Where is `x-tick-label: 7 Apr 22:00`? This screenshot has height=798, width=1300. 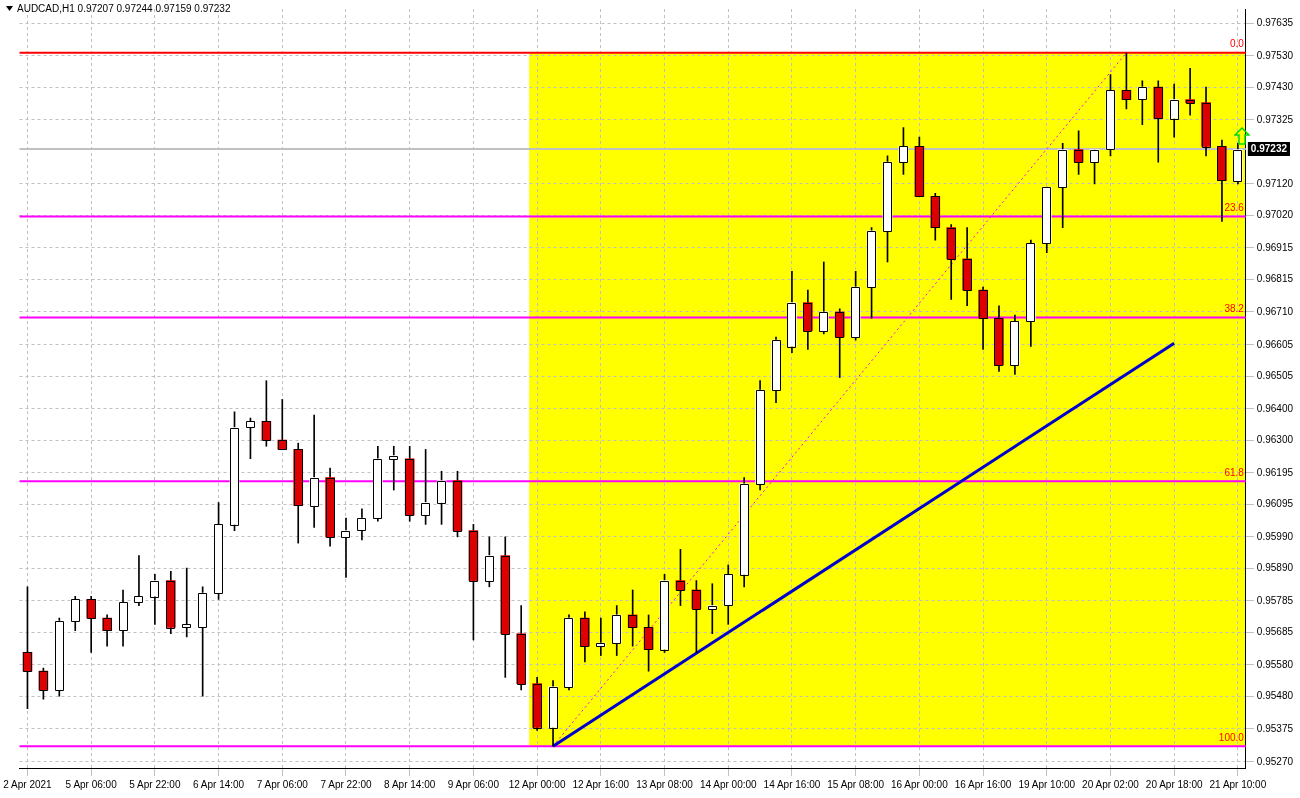
x-tick-label: 7 Apr 22:00 is located at coordinates (346, 784).